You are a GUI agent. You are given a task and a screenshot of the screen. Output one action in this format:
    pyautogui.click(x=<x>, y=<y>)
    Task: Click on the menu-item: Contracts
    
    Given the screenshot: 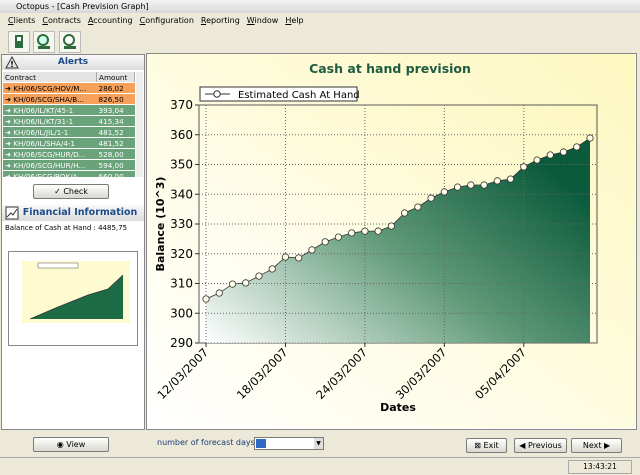 What is the action you would take?
    pyautogui.click(x=61, y=20)
    